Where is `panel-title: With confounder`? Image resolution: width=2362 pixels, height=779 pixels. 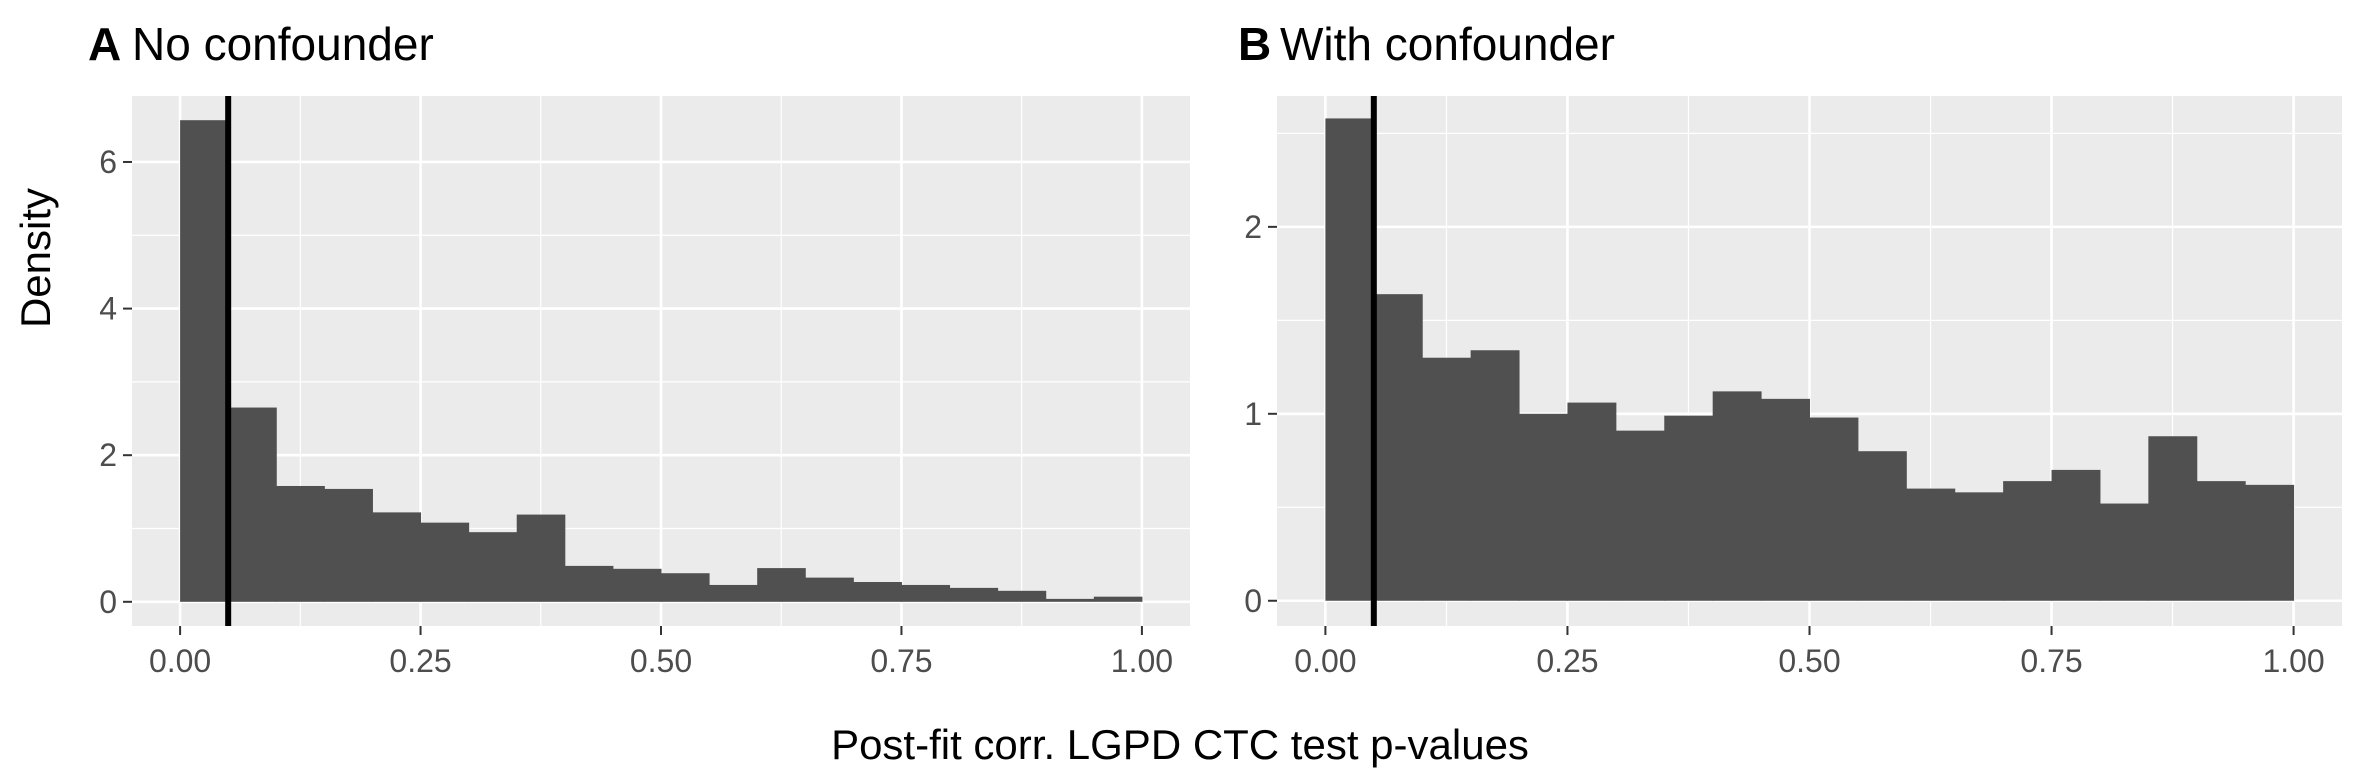
panel-title: With confounder is located at coordinates (1447, 44).